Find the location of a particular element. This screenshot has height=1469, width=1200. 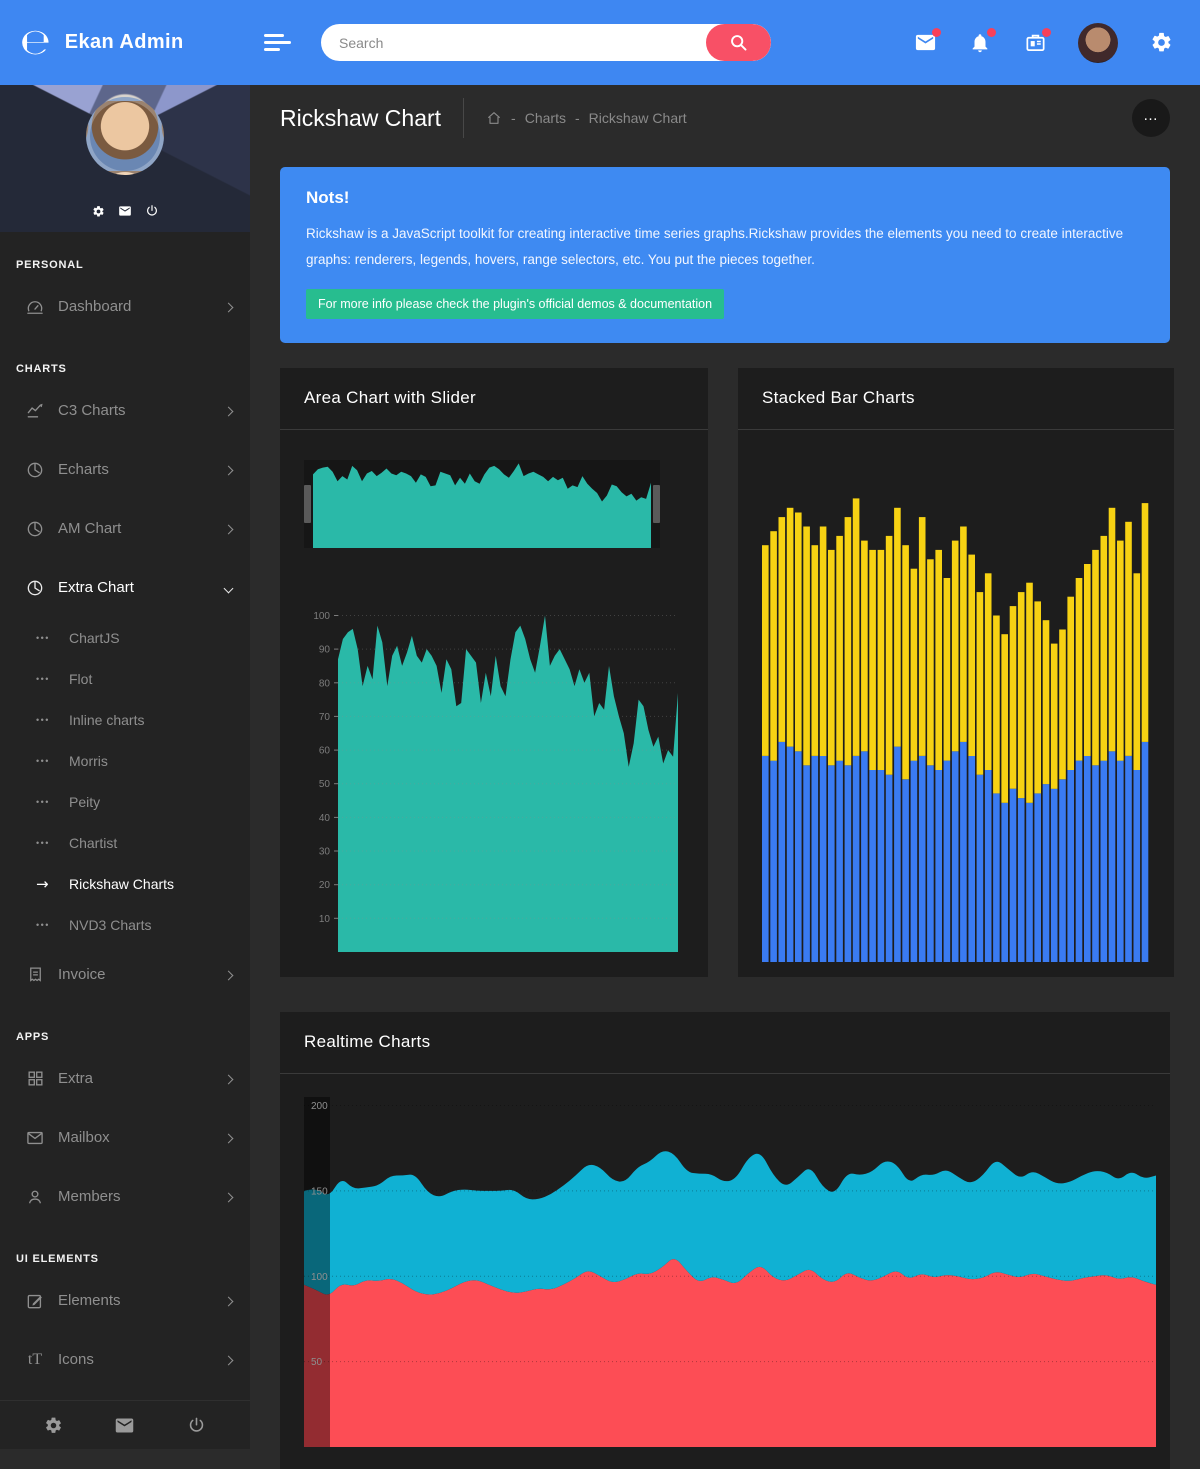

sidebar-subitem-rickshaw-charts: → Rickshaw Charts is located at coordinates (125, 883).